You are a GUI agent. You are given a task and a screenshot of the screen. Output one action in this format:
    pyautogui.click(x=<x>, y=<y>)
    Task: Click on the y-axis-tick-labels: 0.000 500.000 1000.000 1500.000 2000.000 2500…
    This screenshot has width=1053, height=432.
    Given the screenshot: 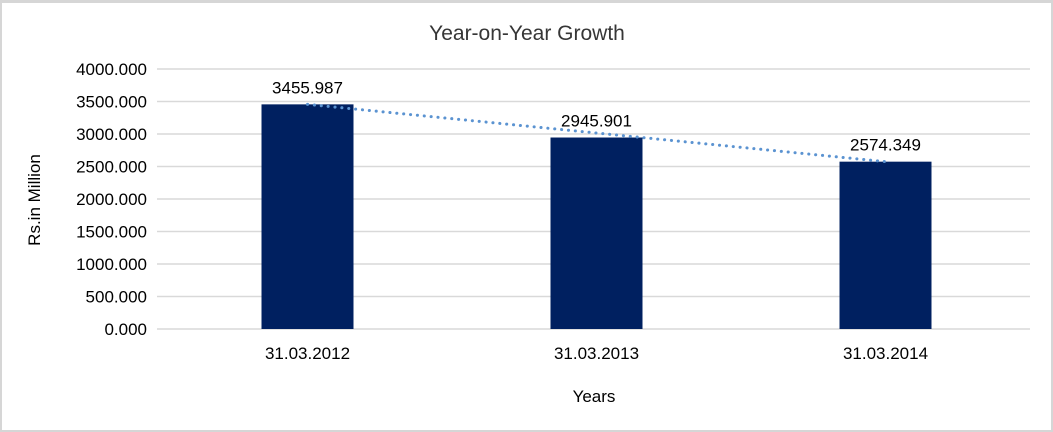 What is the action you would take?
    pyautogui.click(x=111, y=199)
    